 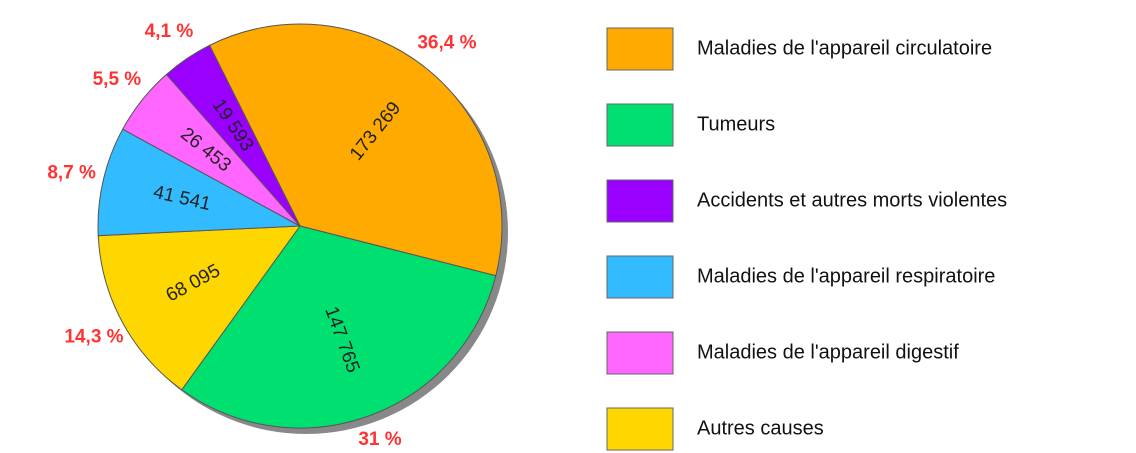 What do you see at coordinates (736, 124) in the screenshot?
I see `legend-label: Tumeurs` at bounding box center [736, 124].